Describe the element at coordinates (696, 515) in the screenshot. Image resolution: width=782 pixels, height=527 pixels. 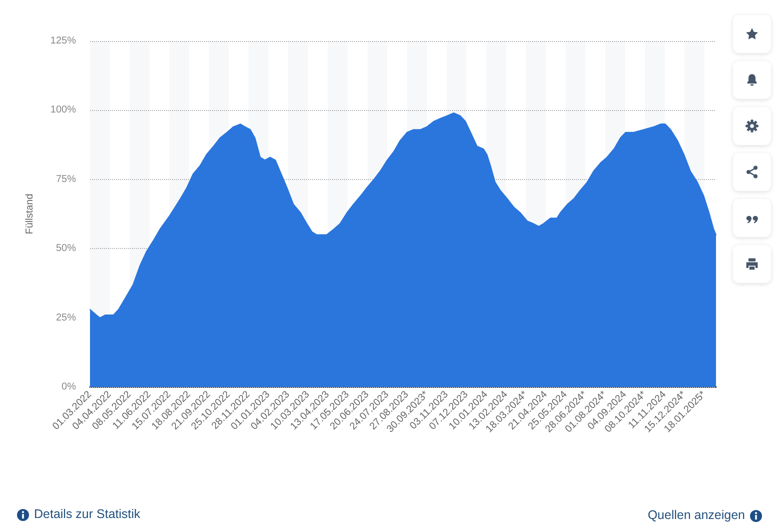
I see `source-note: Quellen anzeigen` at that location.